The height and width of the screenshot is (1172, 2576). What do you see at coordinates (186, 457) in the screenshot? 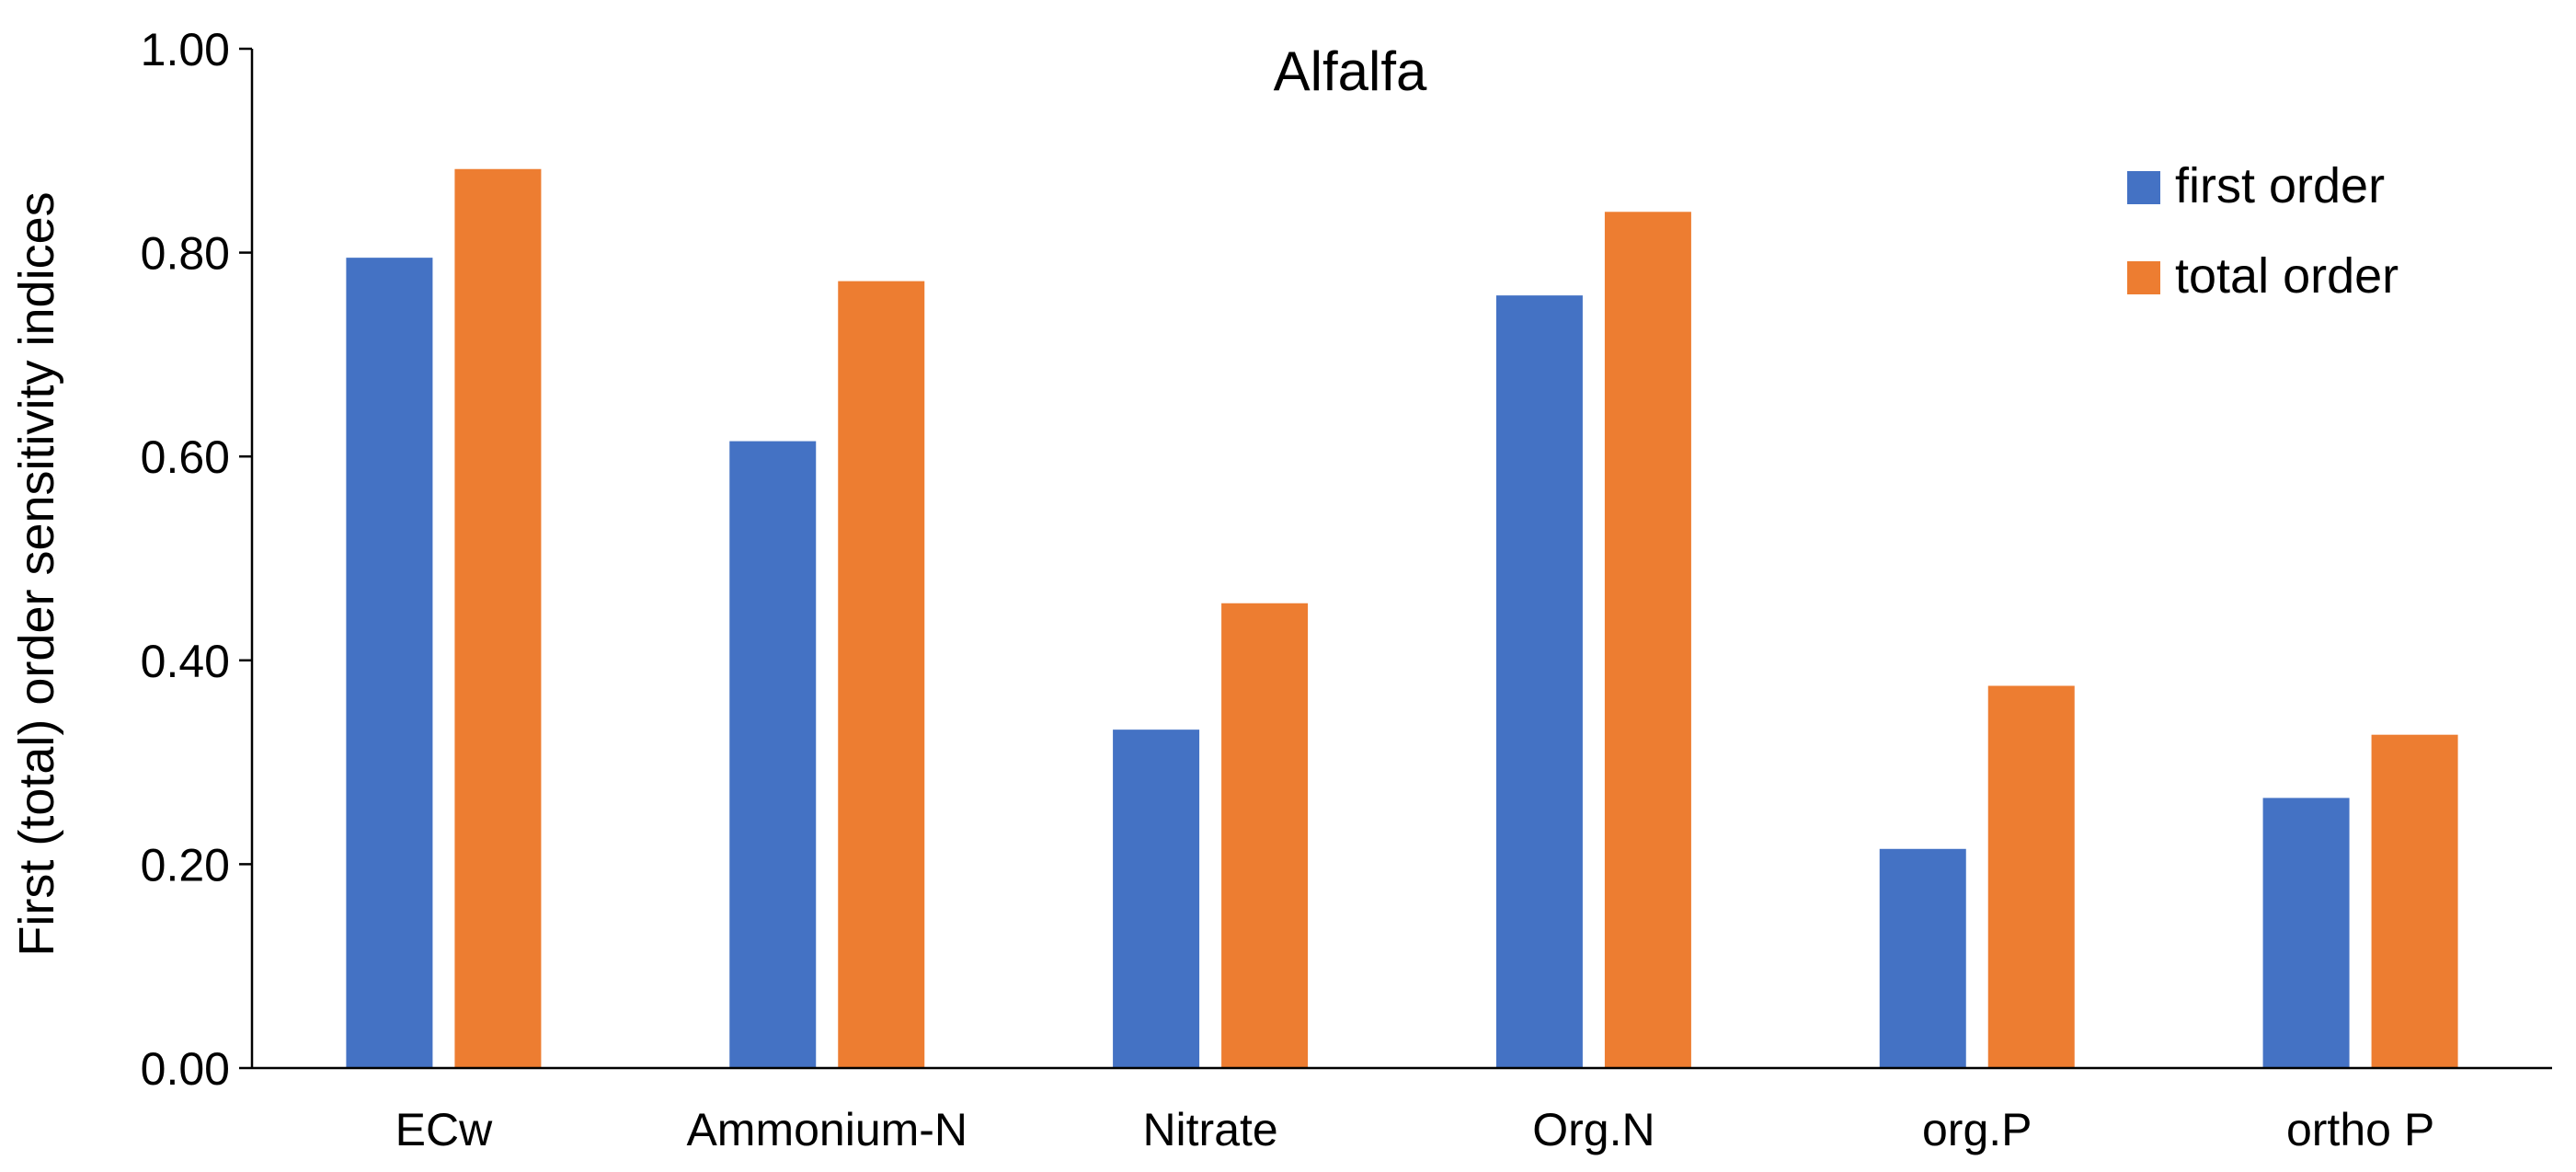
I see `y-tick-label: 0.60` at bounding box center [186, 457].